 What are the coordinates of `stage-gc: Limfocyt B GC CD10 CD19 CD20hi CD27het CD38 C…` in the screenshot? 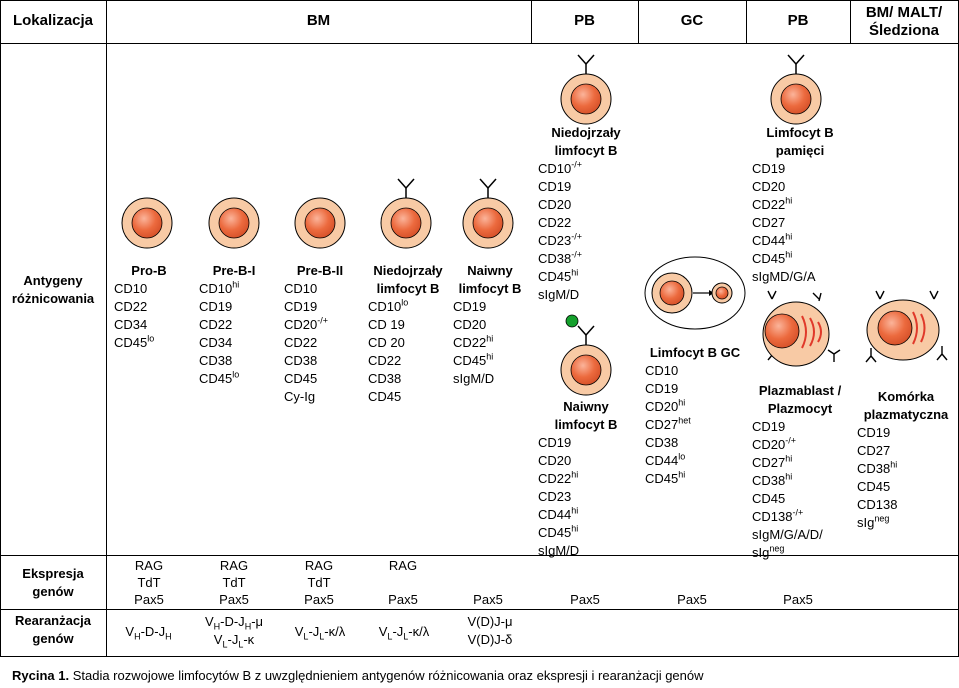 It's located at (695, 416).